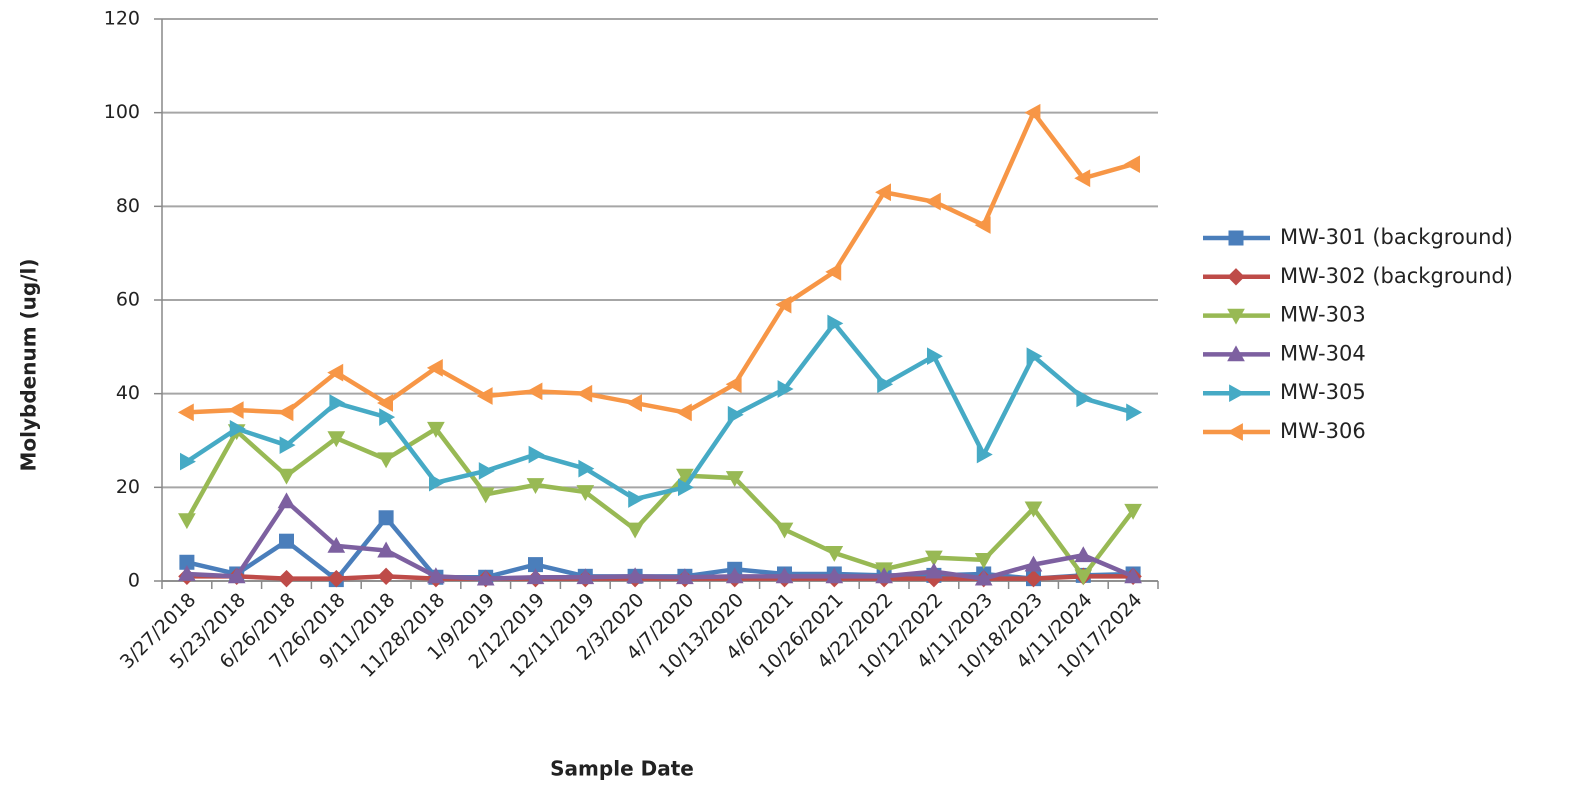 This screenshot has height=786, width=1570. What do you see at coordinates (622, 769) in the screenshot?
I see `x-axis-title: Sample Date` at bounding box center [622, 769].